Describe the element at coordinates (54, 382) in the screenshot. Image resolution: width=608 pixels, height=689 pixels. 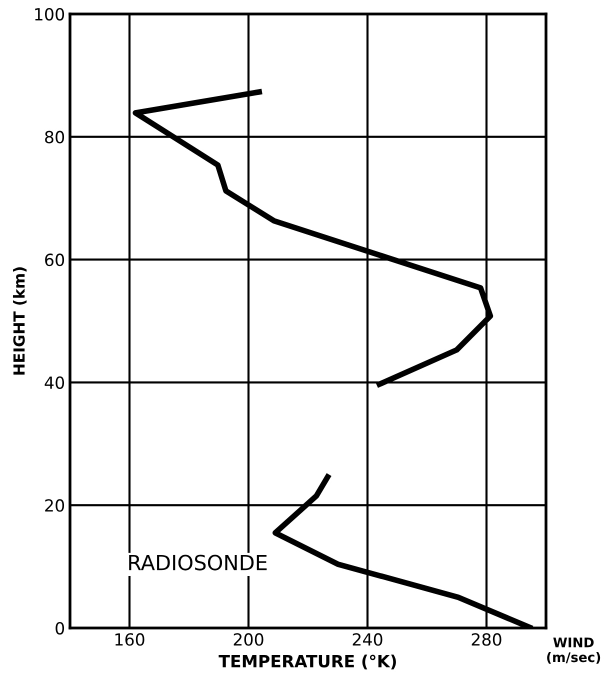
I see `y-tick-label: 40` at that location.